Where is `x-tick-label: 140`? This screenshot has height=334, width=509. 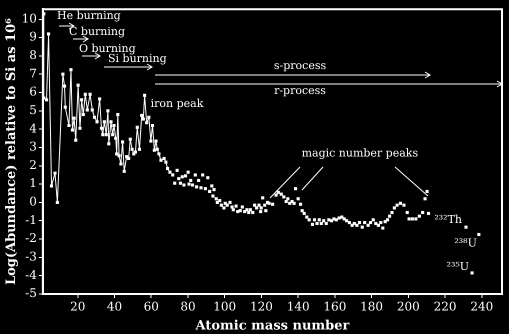 x-tick-label: 140 is located at coordinates (298, 306).